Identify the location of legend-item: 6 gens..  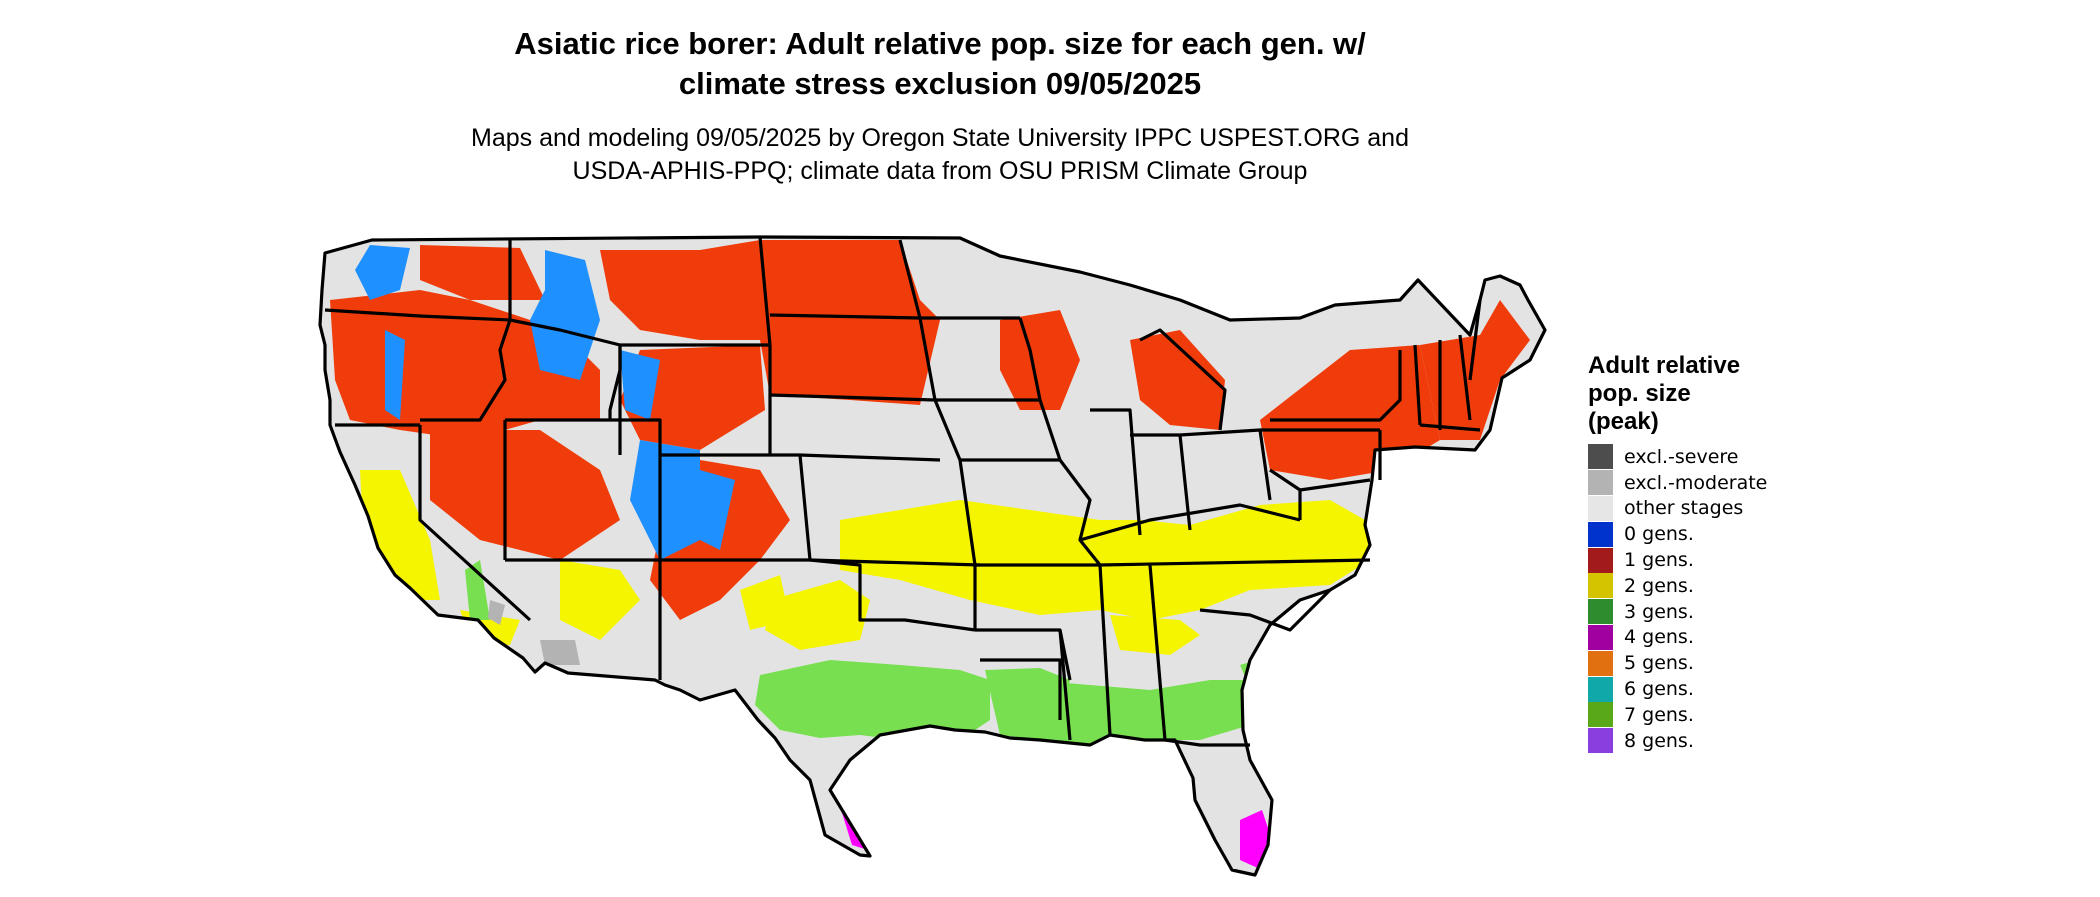
(1718, 689).